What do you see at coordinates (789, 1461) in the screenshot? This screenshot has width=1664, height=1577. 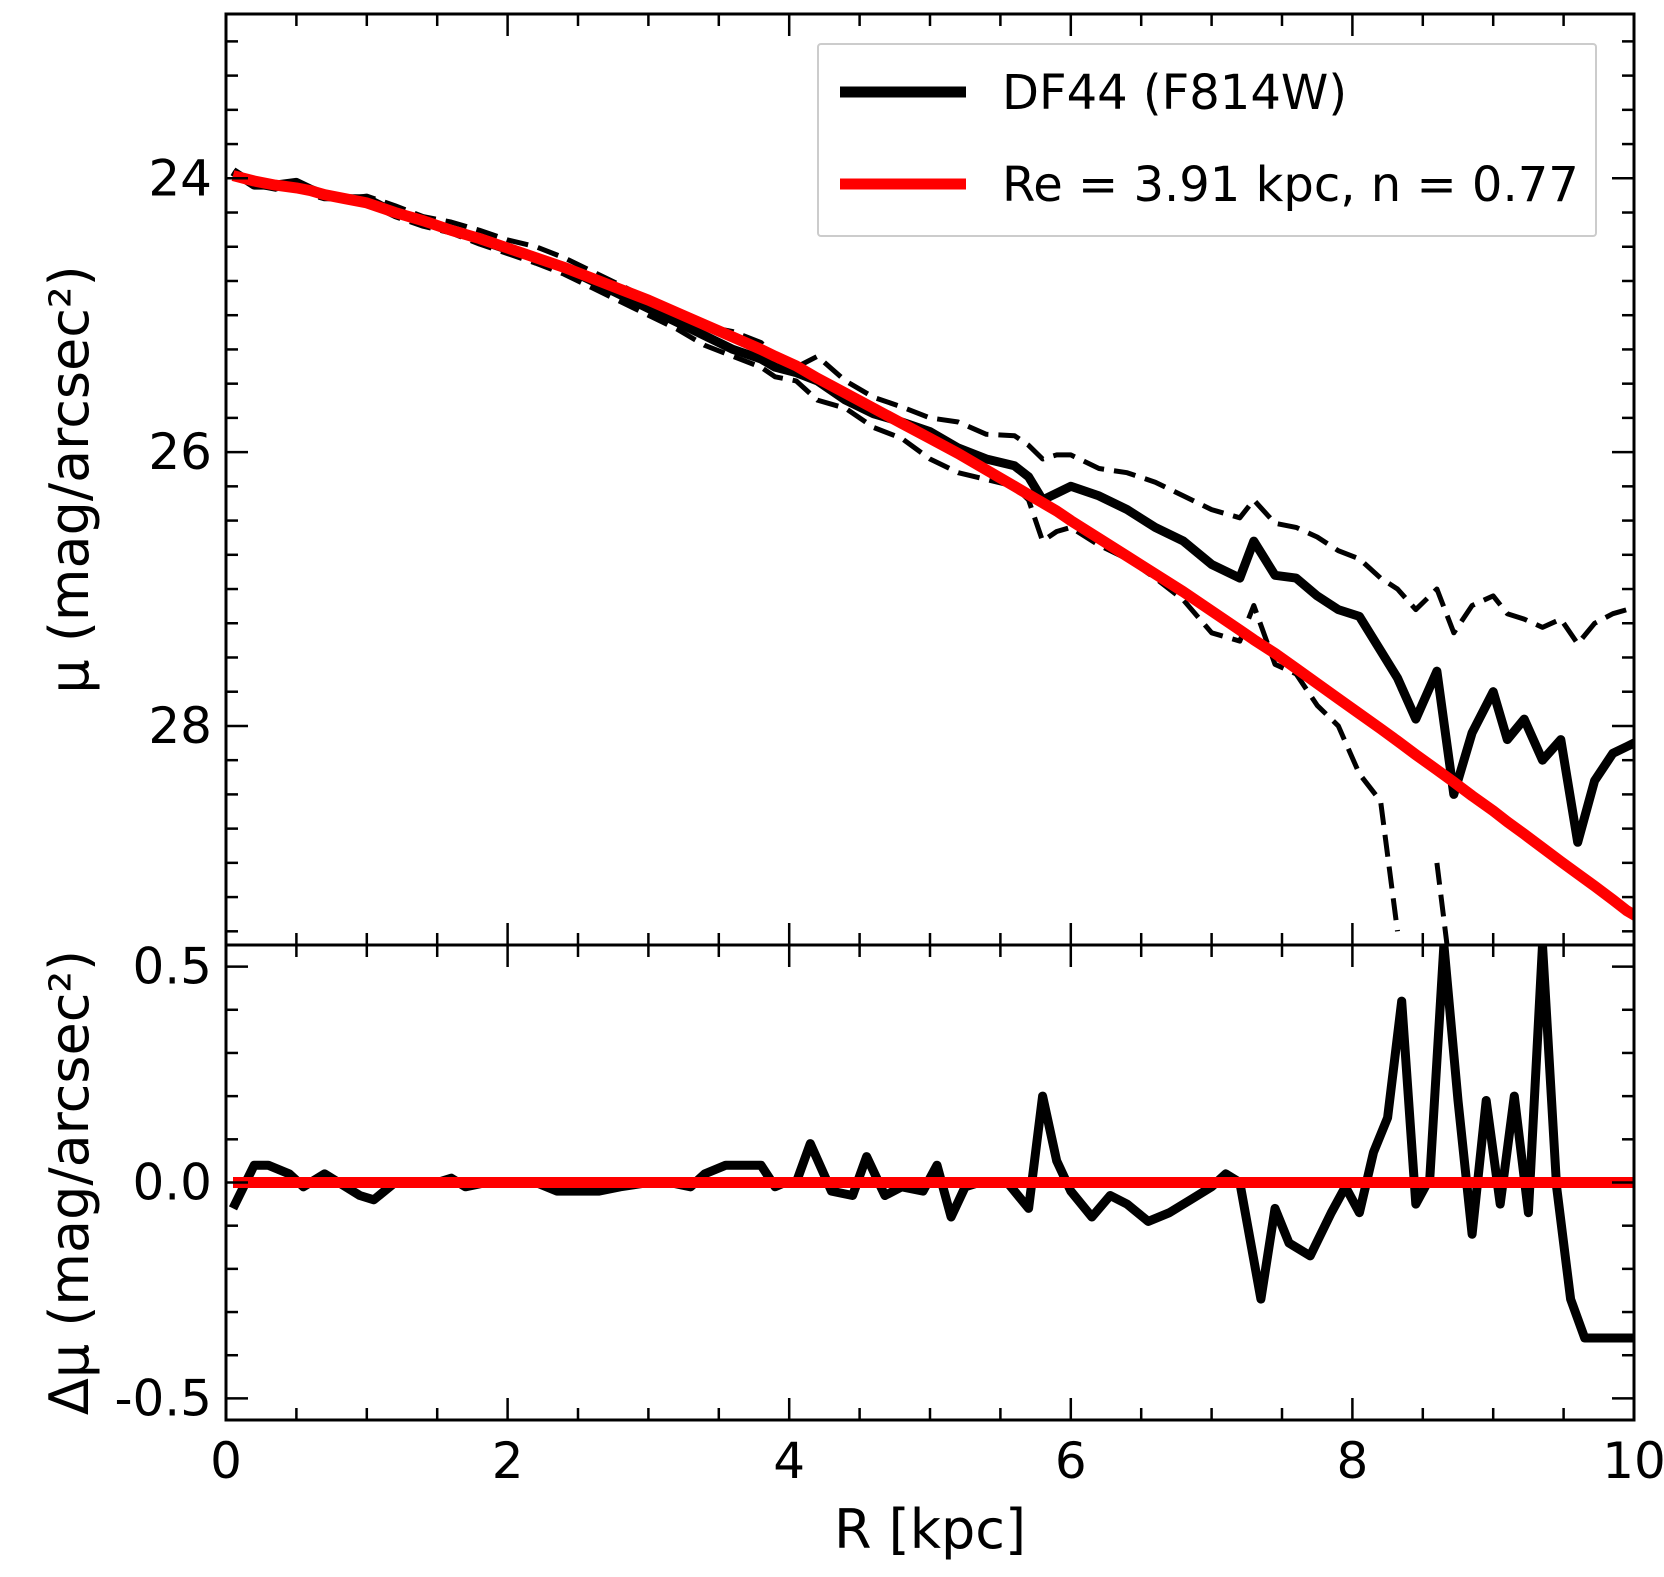 I see `x-tick-label: 4` at bounding box center [789, 1461].